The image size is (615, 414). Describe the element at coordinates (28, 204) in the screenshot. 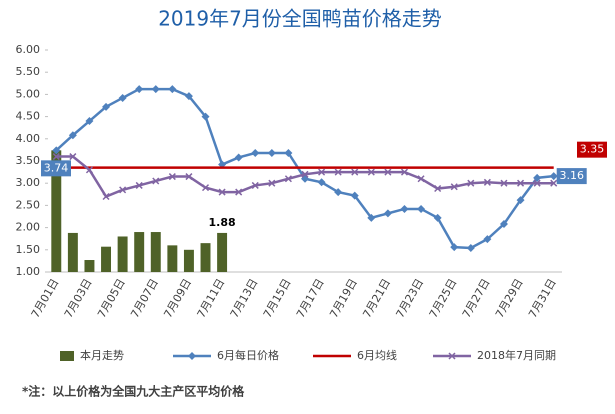

I see `y-tick-label: 2.50` at that location.